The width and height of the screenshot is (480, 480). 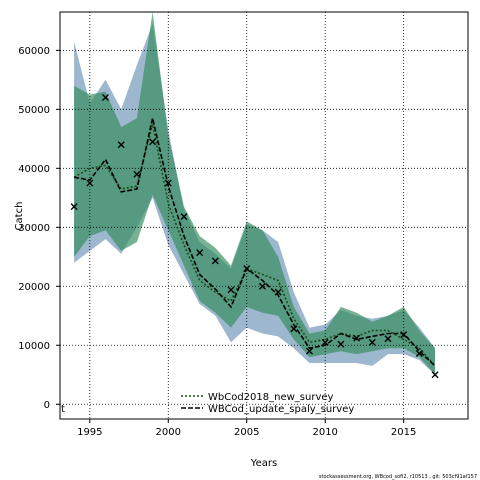 I want to click on y-tick-label-50000: 50000, so click(x=34, y=110).